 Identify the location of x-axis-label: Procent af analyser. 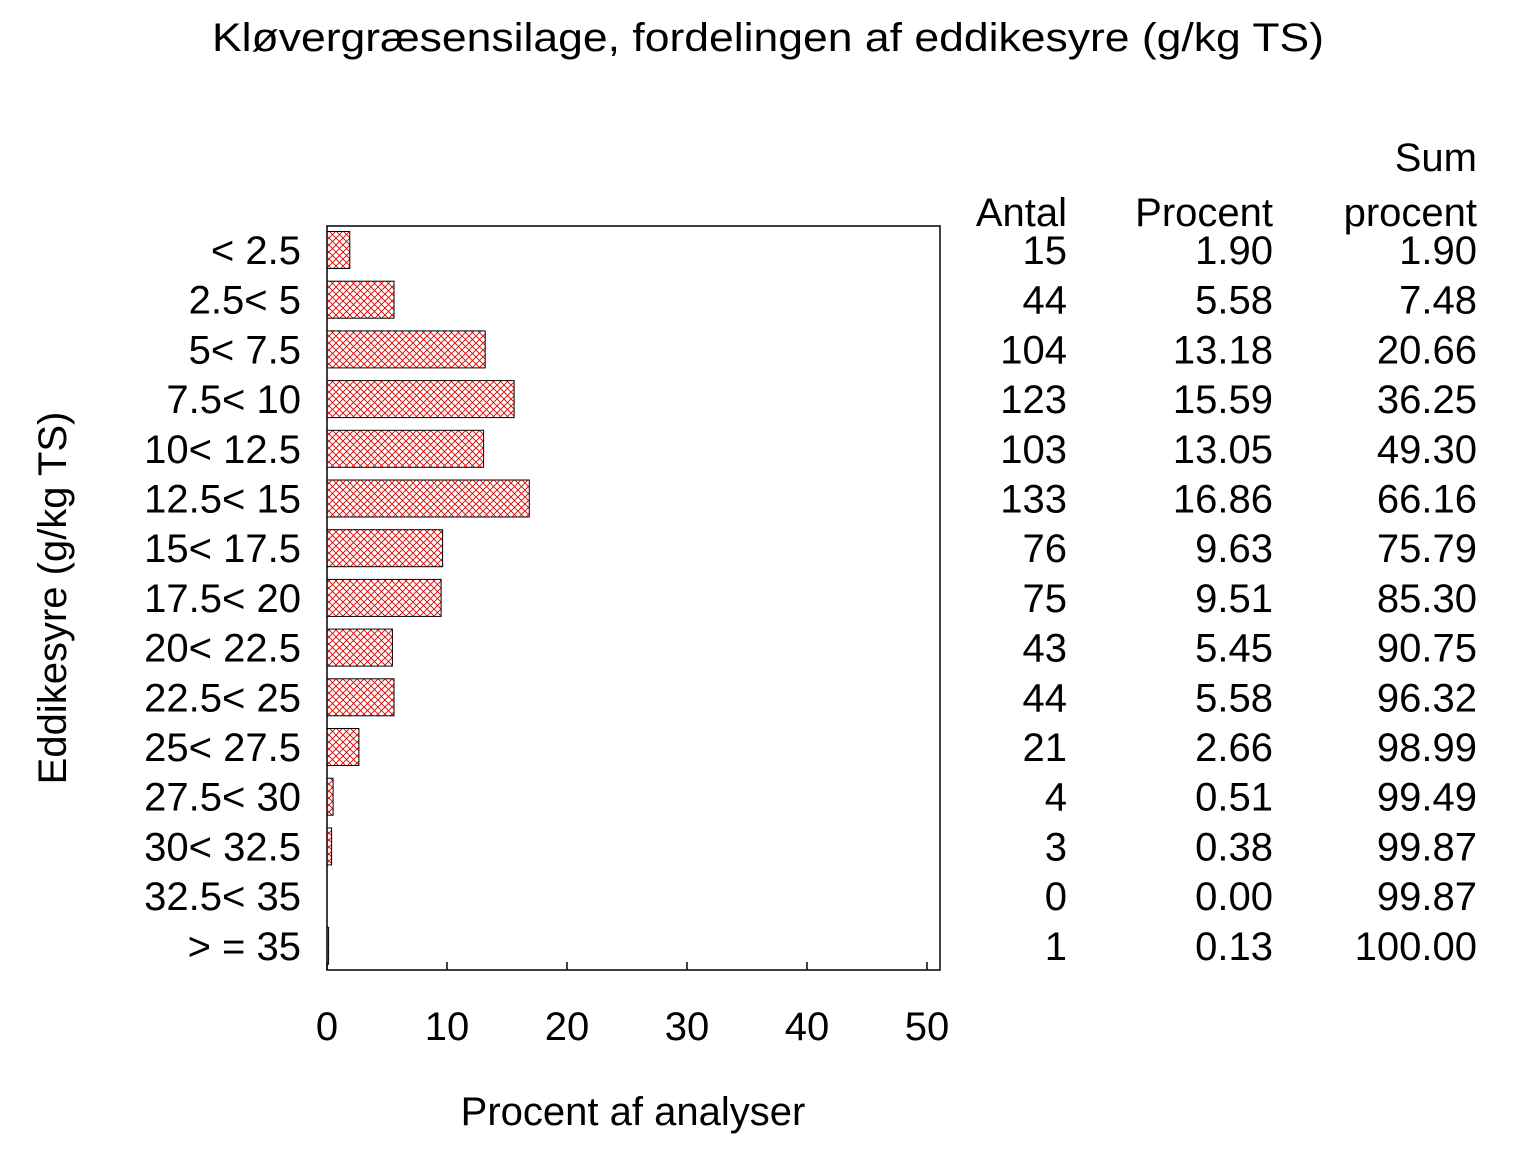
(633, 1112).